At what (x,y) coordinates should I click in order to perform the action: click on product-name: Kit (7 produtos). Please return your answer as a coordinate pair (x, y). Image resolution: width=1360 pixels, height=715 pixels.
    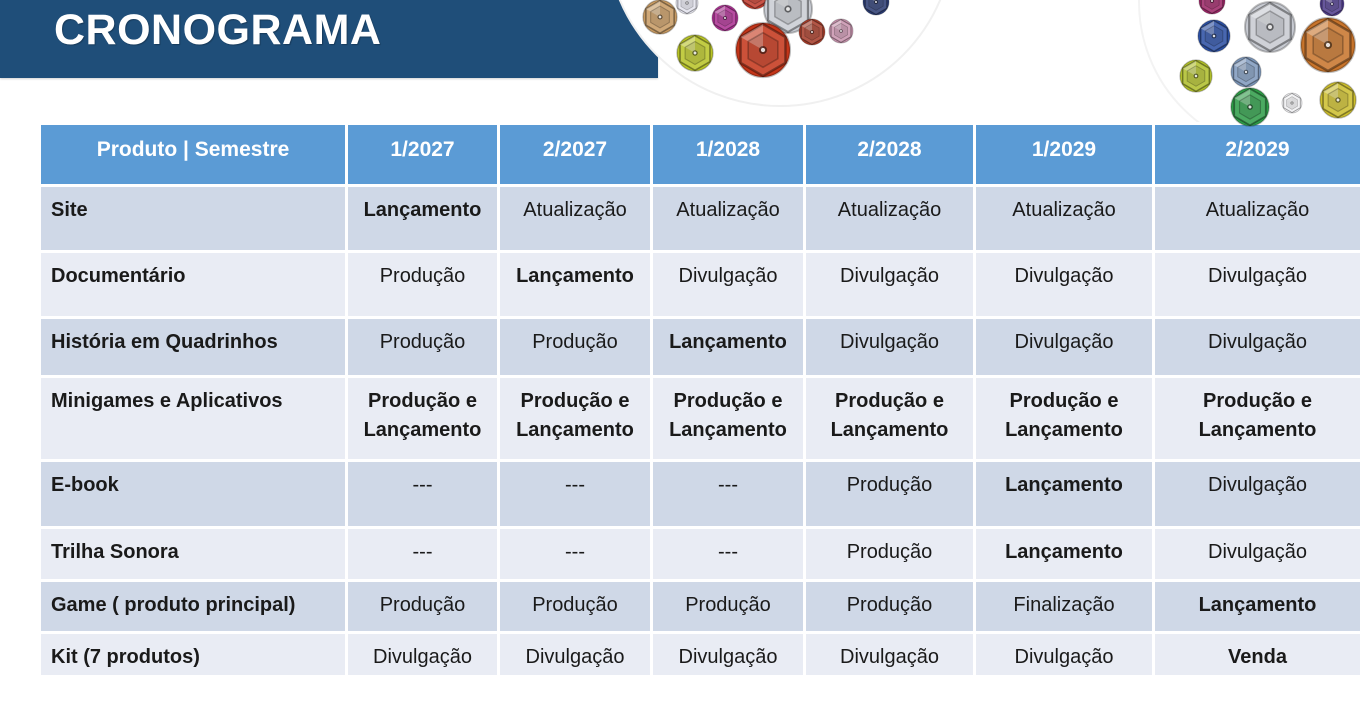
    Looking at the image, I should click on (193, 654).